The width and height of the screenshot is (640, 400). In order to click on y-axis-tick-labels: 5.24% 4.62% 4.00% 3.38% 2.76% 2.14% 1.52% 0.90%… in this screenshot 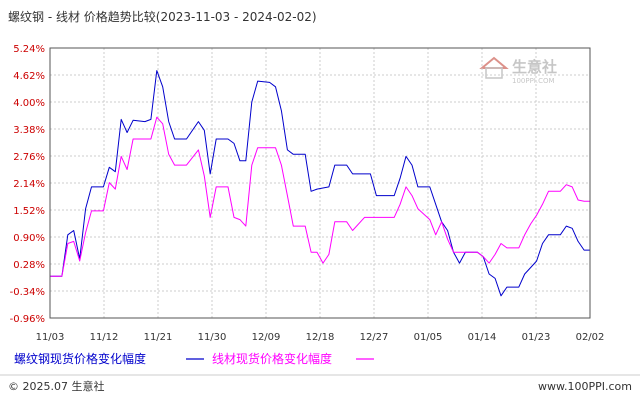, I will do `click(27, 184)`.